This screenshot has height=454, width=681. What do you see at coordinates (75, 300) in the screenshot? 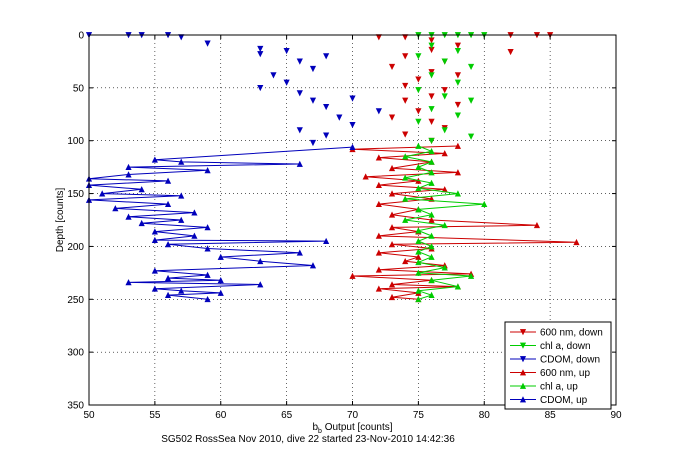
I see `y-tick-label: 250` at bounding box center [75, 300].